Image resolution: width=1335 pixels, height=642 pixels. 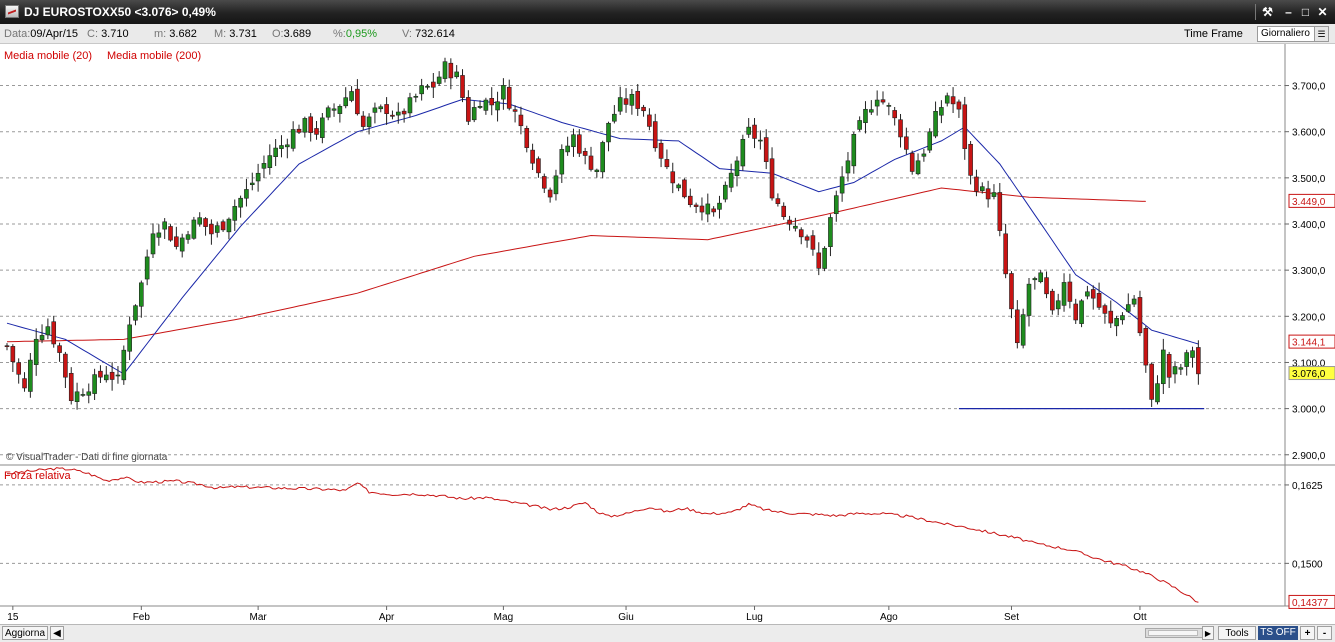 What do you see at coordinates (1208, 633) in the screenshot?
I see `scroll-right-button: ▶` at bounding box center [1208, 633].